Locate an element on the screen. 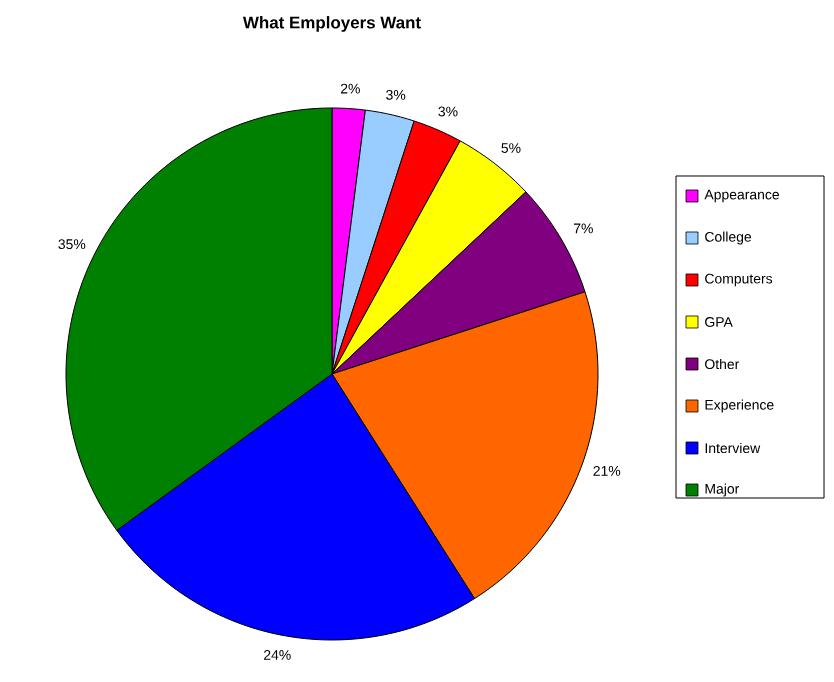 This screenshot has height=682, width=834. chart-title: What Employers Want is located at coordinates (331, 24).